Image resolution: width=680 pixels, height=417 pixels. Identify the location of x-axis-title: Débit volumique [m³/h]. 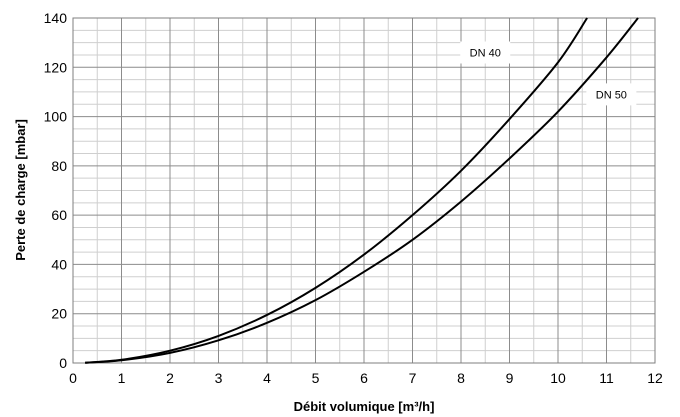
(364, 406).